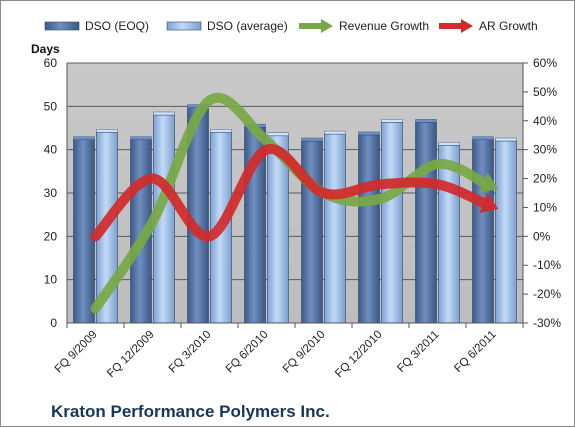 The width and height of the screenshot is (575, 428). Describe the element at coordinates (545, 121) in the screenshot. I see `y2-tick-label: 40%` at that location.